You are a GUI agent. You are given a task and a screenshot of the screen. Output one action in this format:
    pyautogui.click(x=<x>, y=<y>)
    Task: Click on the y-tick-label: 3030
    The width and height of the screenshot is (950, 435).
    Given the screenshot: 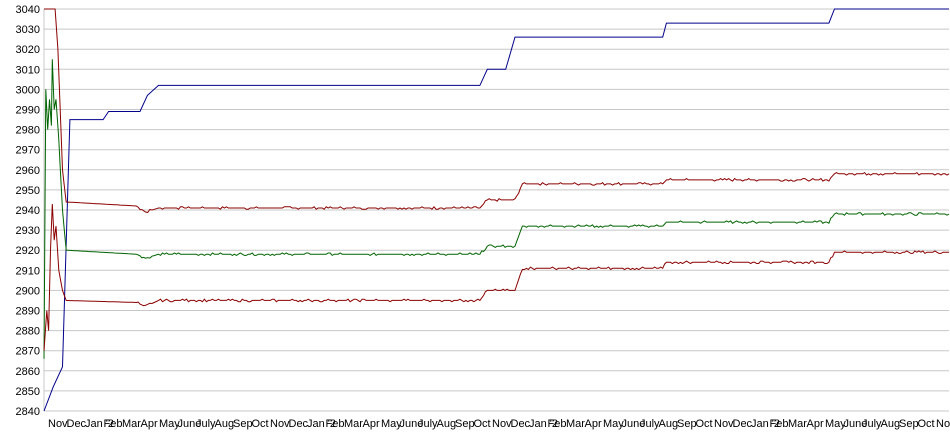 What is the action you would take?
    pyautogui.click(x=28, y=30)
    